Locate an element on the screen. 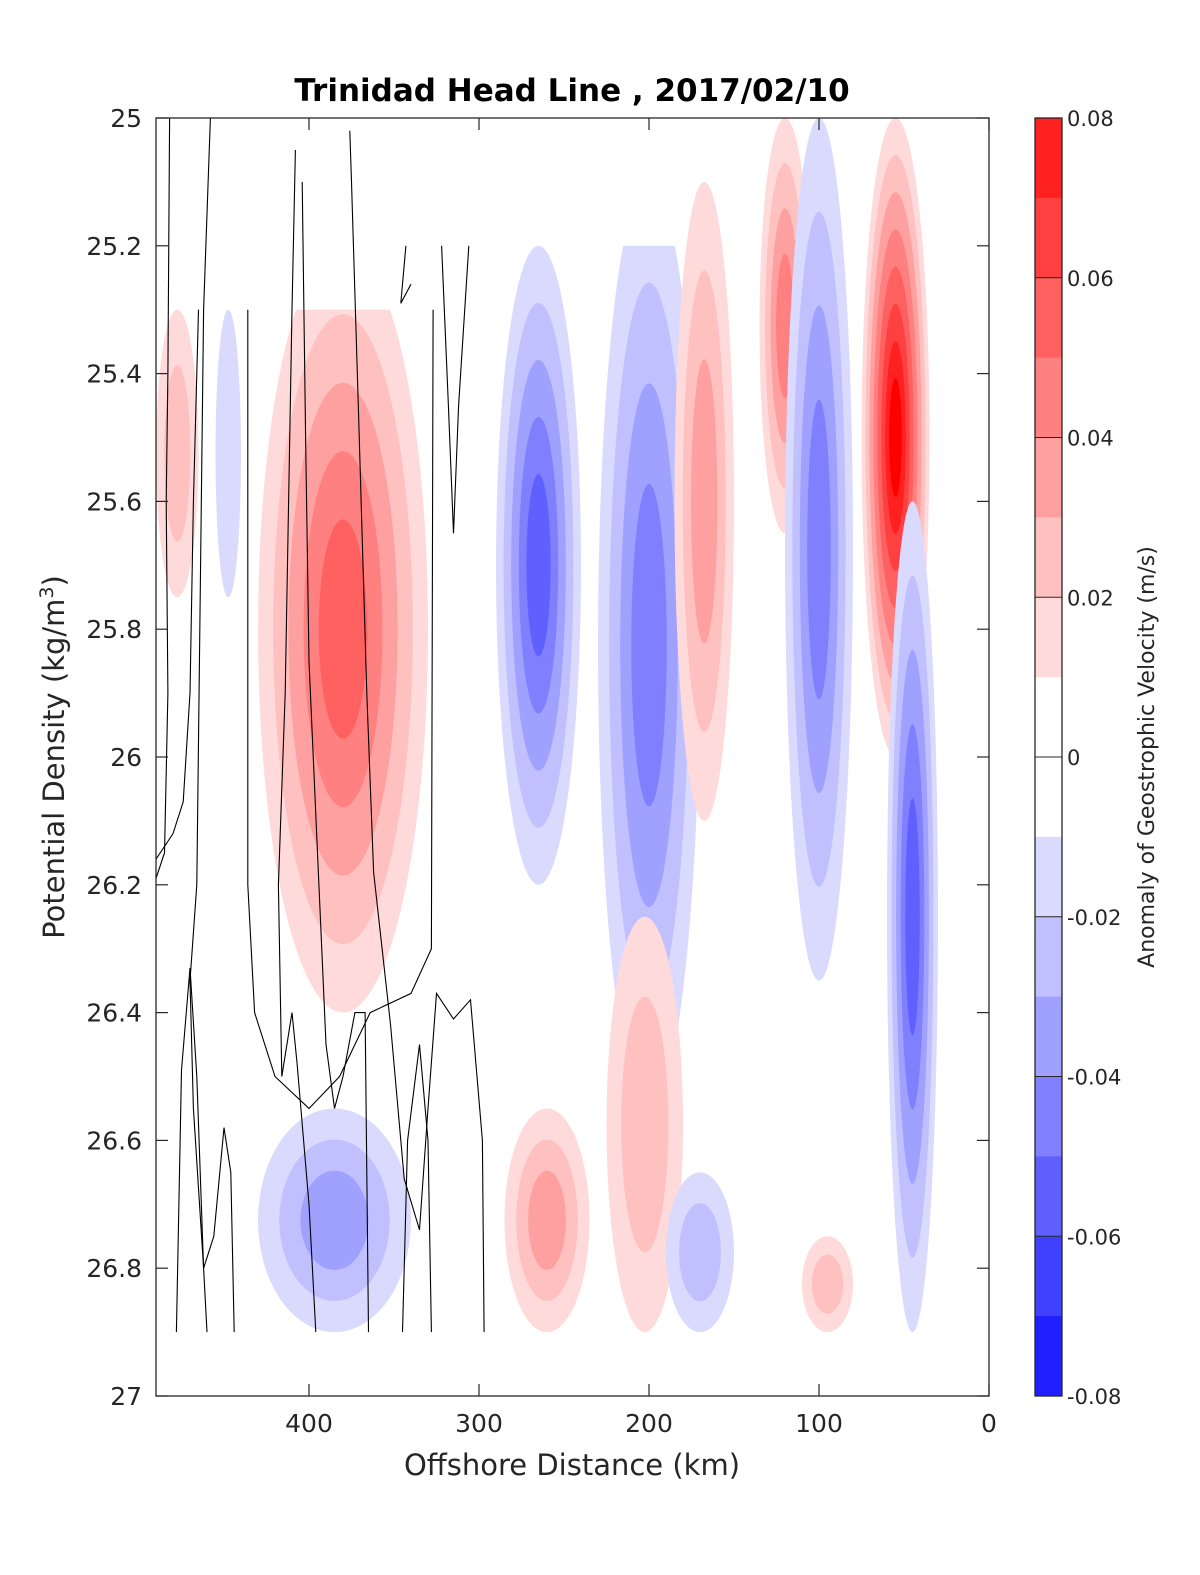 The image size is (1200, 1575). y-tick-label: 25.8 is located at coordinates (114, 629).